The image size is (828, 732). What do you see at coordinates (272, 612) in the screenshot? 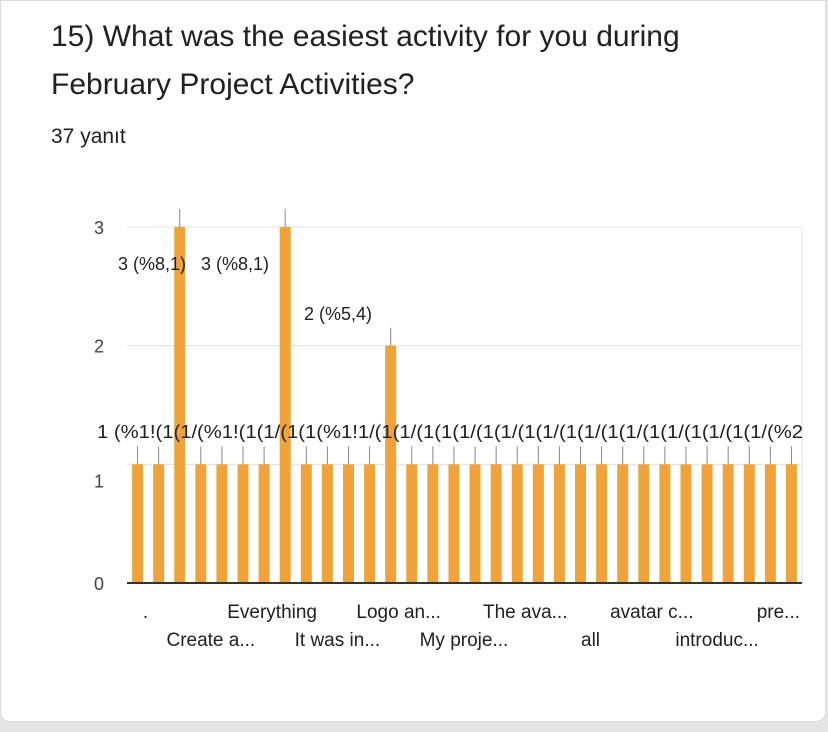
I see `x-tick-label: Everything` at bounding box center [272, 612].